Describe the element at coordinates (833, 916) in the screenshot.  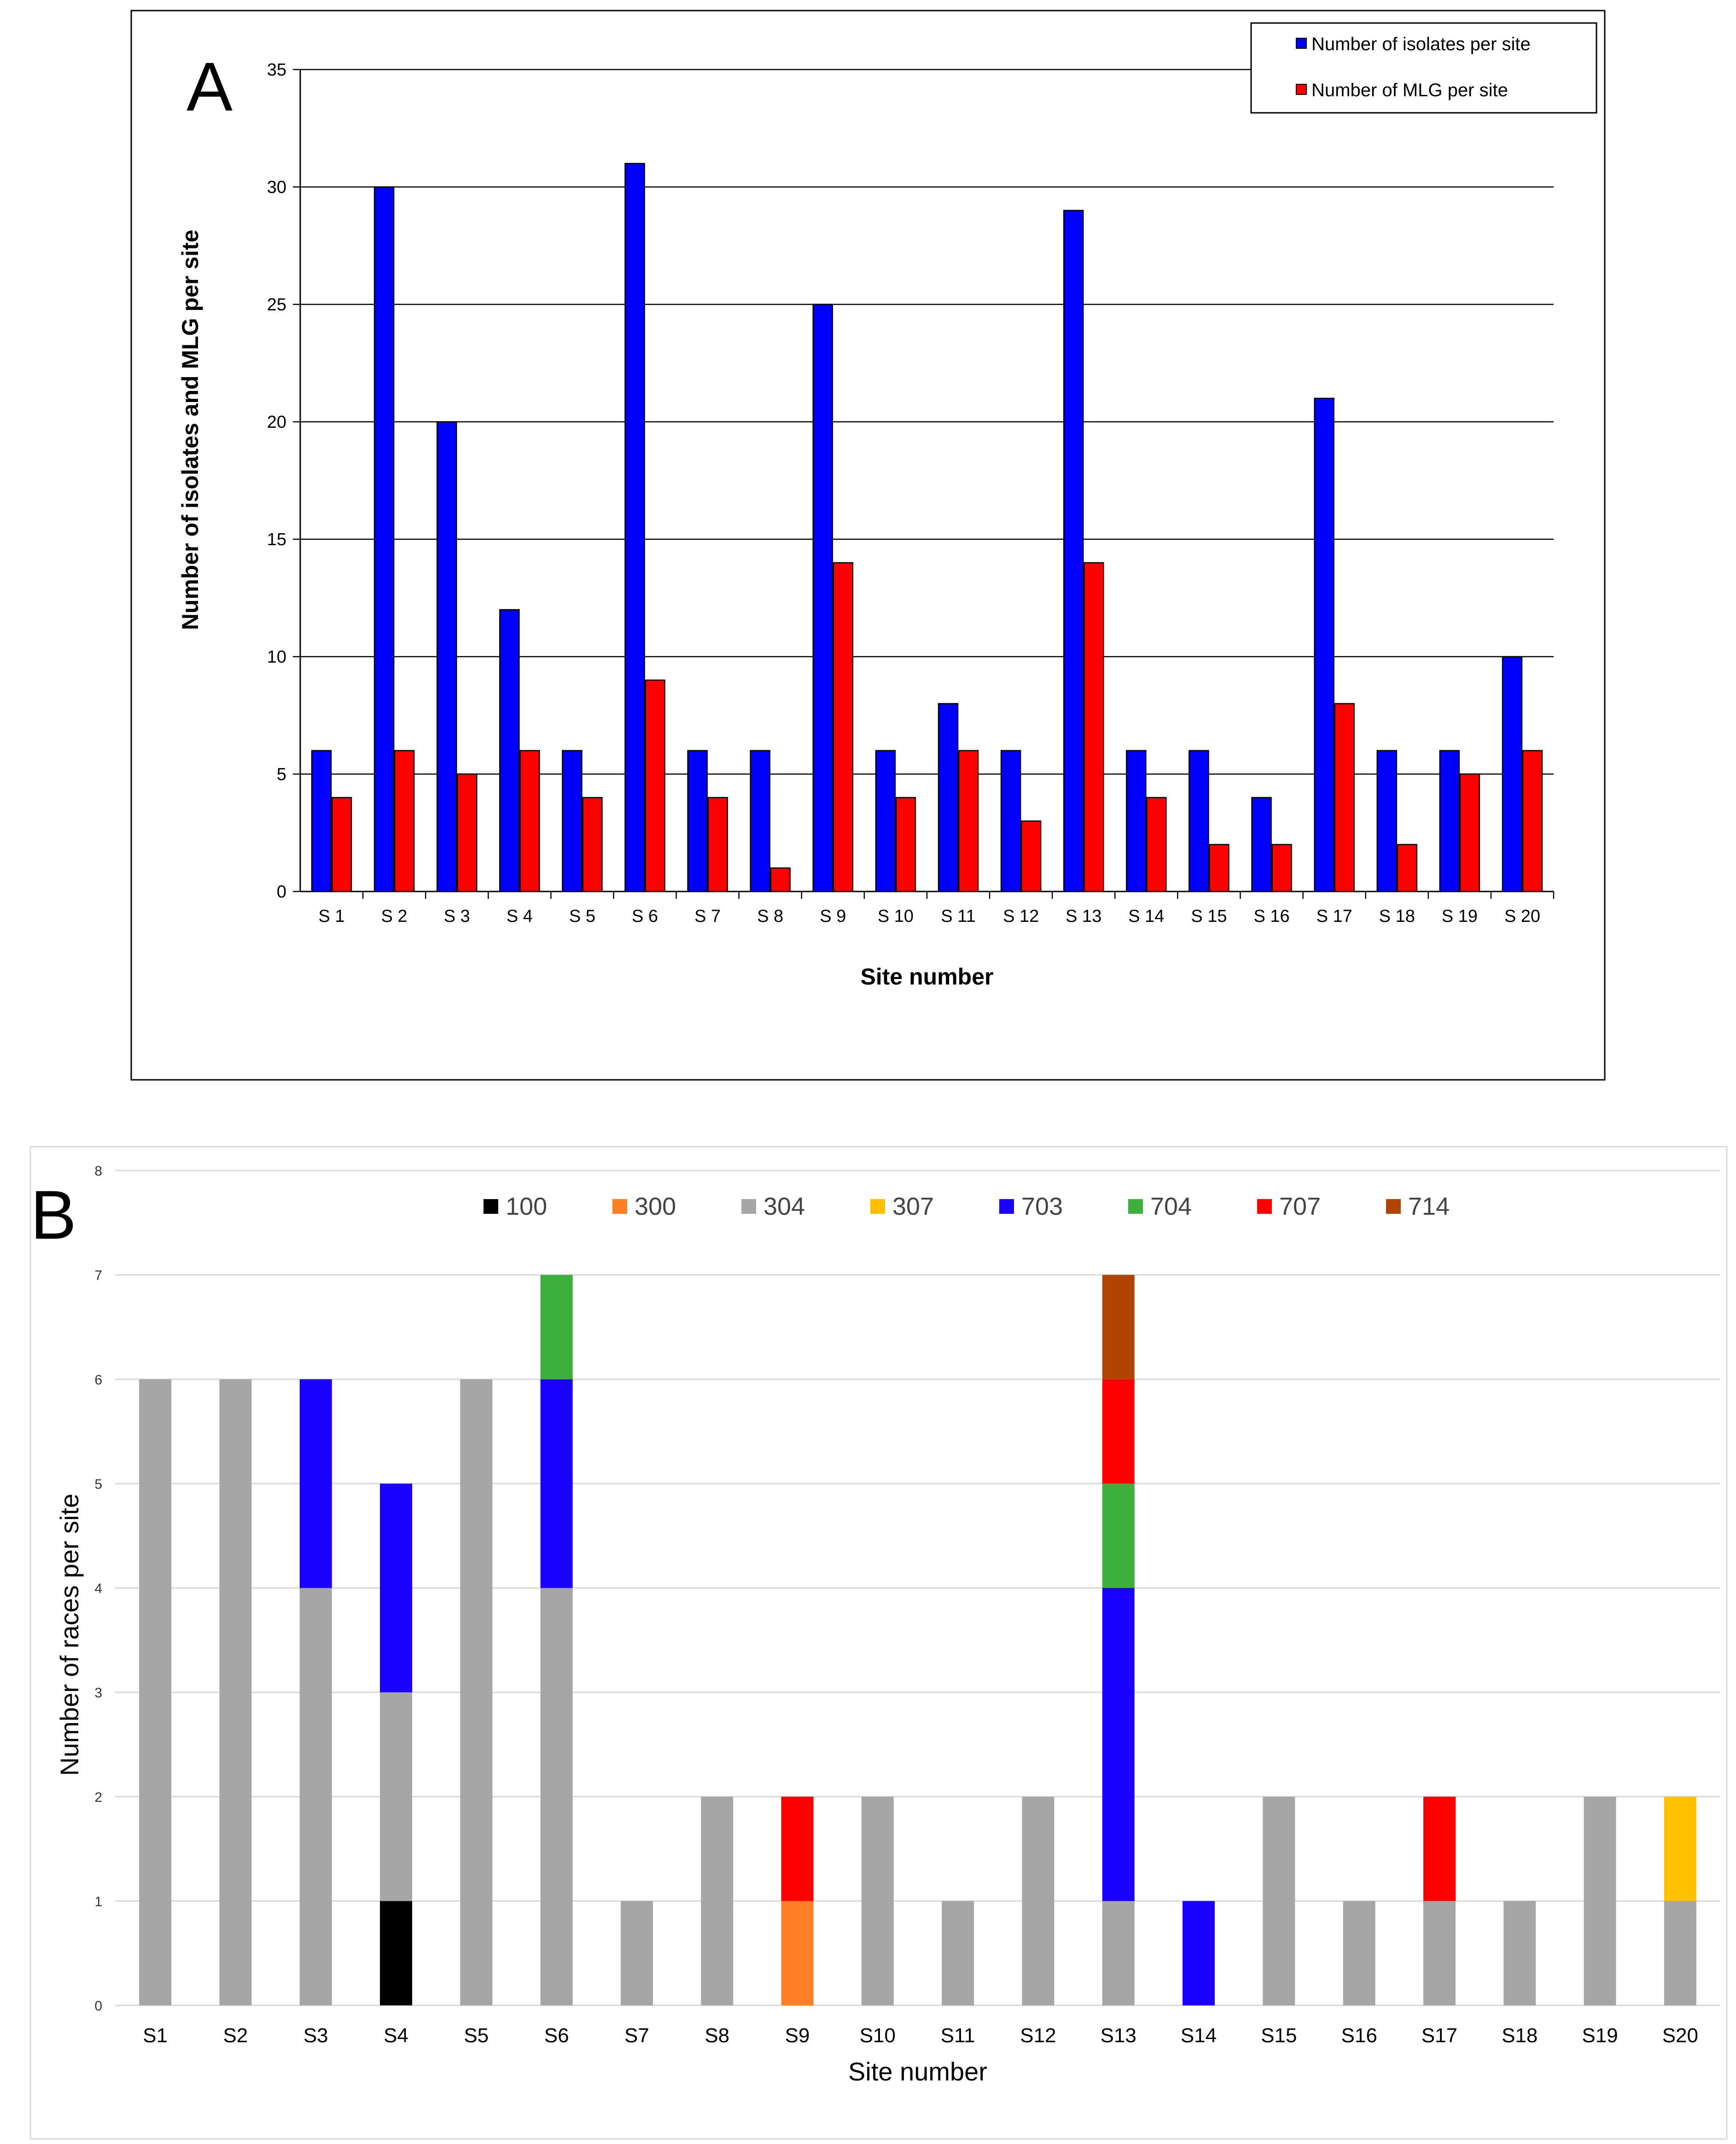
I see `x-tick-label-a: S 9` at that location.